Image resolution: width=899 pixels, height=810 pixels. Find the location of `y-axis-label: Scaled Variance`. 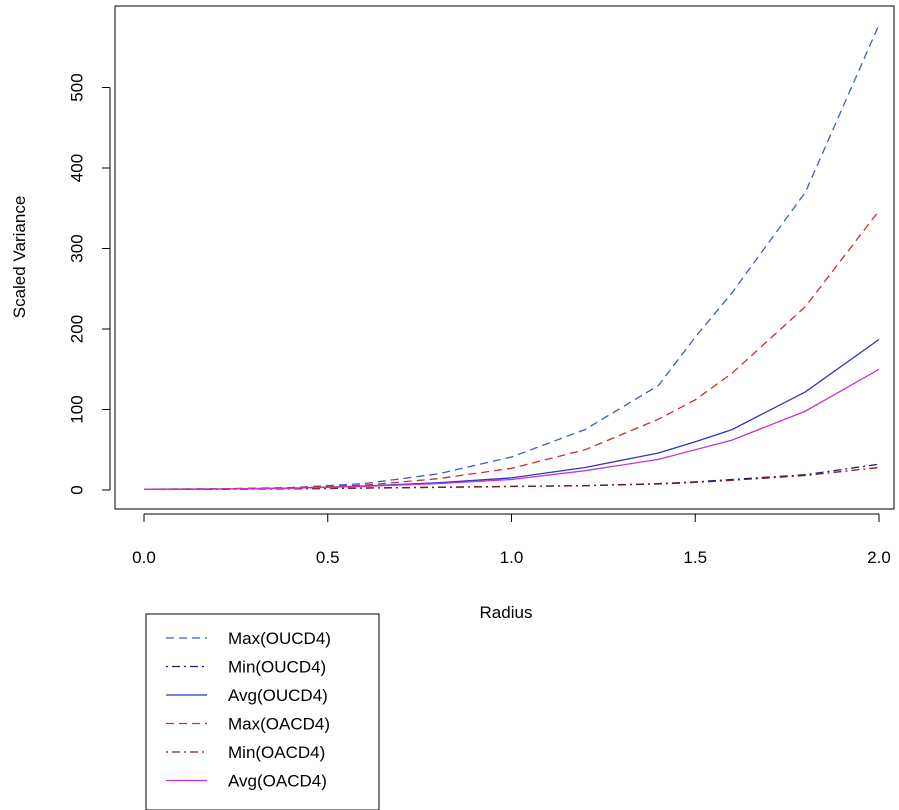

y-axis-label: Scaled Variance is located at coordinates (19, 257).